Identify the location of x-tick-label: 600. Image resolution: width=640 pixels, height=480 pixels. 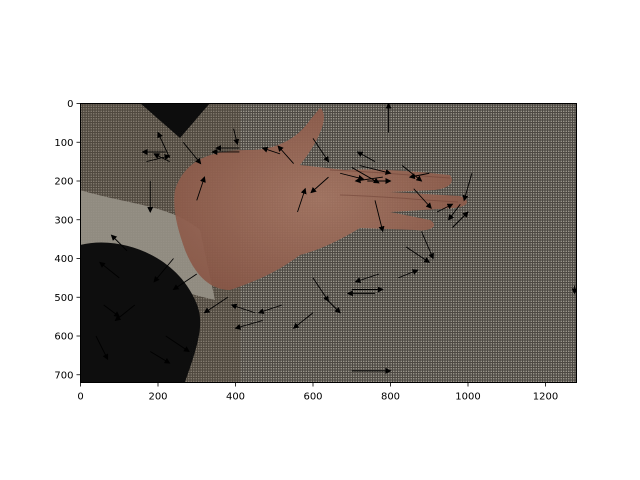
(312, 397).